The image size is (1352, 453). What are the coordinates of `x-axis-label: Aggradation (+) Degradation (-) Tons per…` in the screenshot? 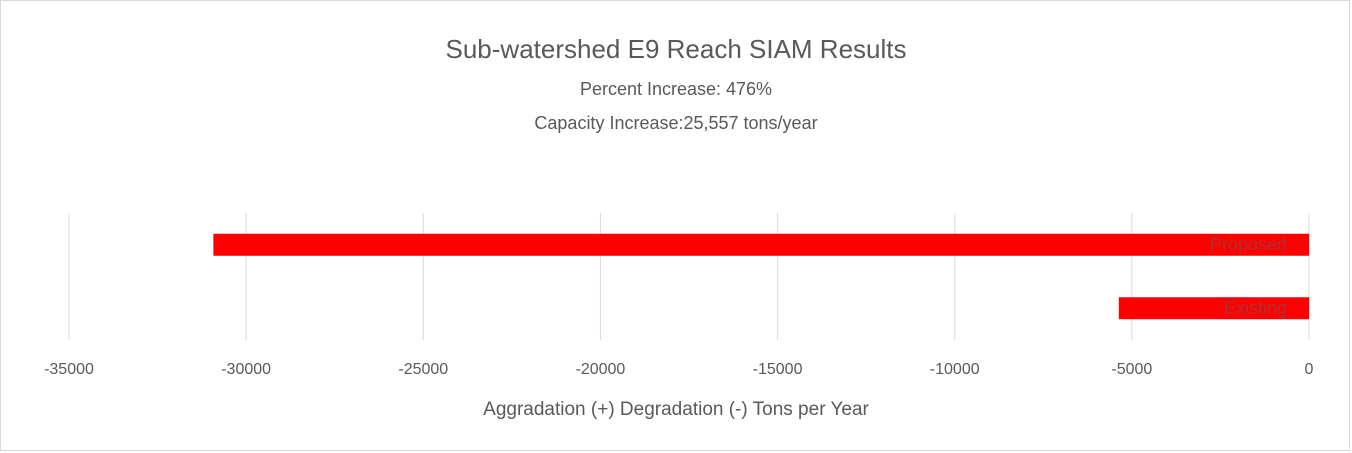 It's located at (676, 409).